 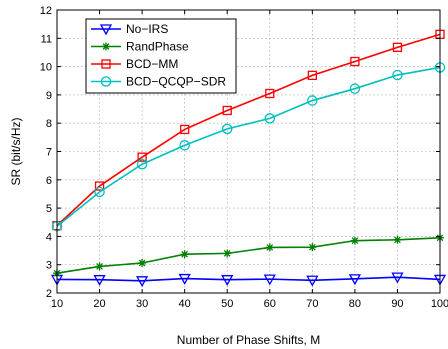 What do you see at coordinates (161, 56) in the screenshot?
I see `legend: No−IRS RandPhase BCD−MM BCD−QCQP−SDR` at bounding box center [161, 56].